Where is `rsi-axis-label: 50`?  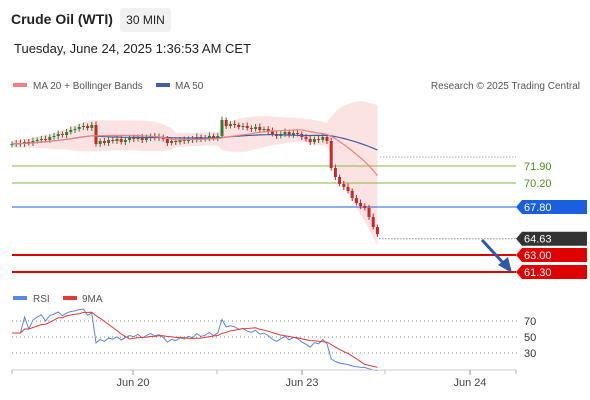
rsi-axis-label: 50 is located at coordinates (530, 338).